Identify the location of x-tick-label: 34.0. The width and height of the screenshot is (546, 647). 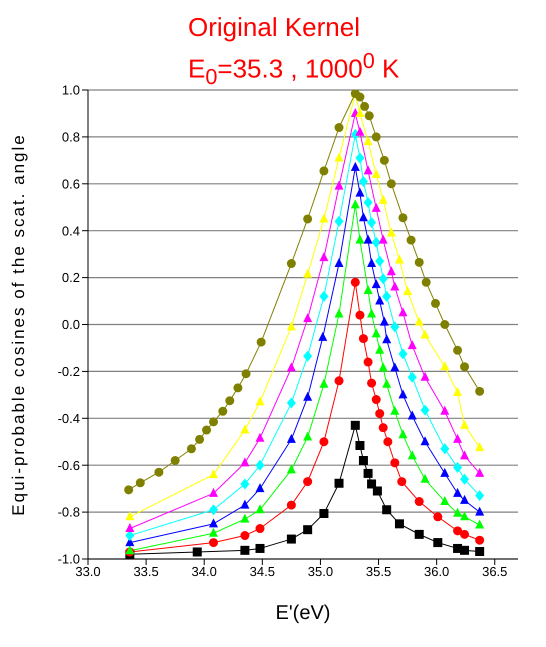
(204, 572).